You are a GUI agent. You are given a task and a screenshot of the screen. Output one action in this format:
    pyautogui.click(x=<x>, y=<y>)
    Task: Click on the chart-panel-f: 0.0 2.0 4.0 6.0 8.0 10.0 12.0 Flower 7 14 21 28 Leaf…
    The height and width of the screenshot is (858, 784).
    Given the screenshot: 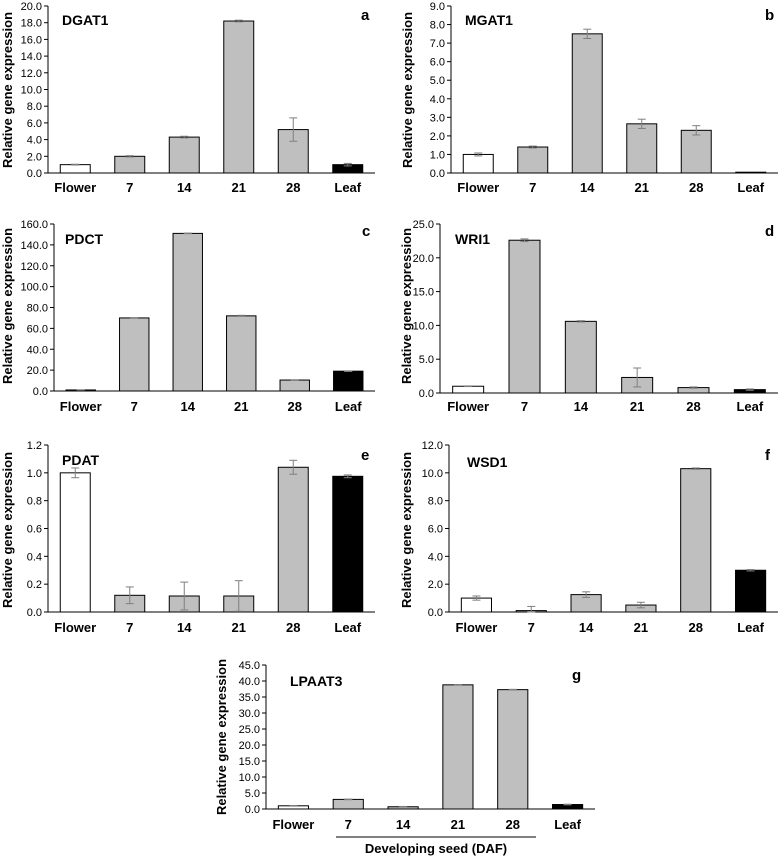 What is the action you would take?
    pyautogui.click(x=588, y=537)
    